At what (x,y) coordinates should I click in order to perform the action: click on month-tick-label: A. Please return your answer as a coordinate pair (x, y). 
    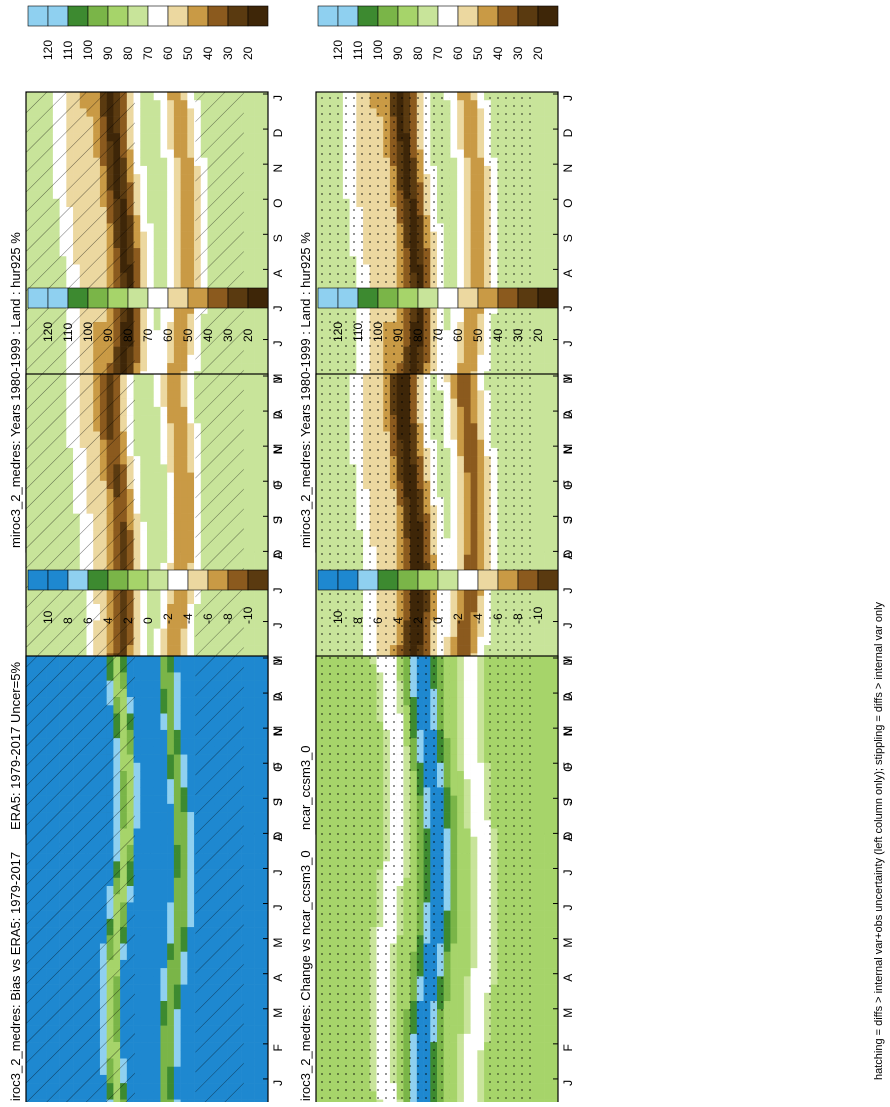
    Looking at the image, I should click on (568, 273).